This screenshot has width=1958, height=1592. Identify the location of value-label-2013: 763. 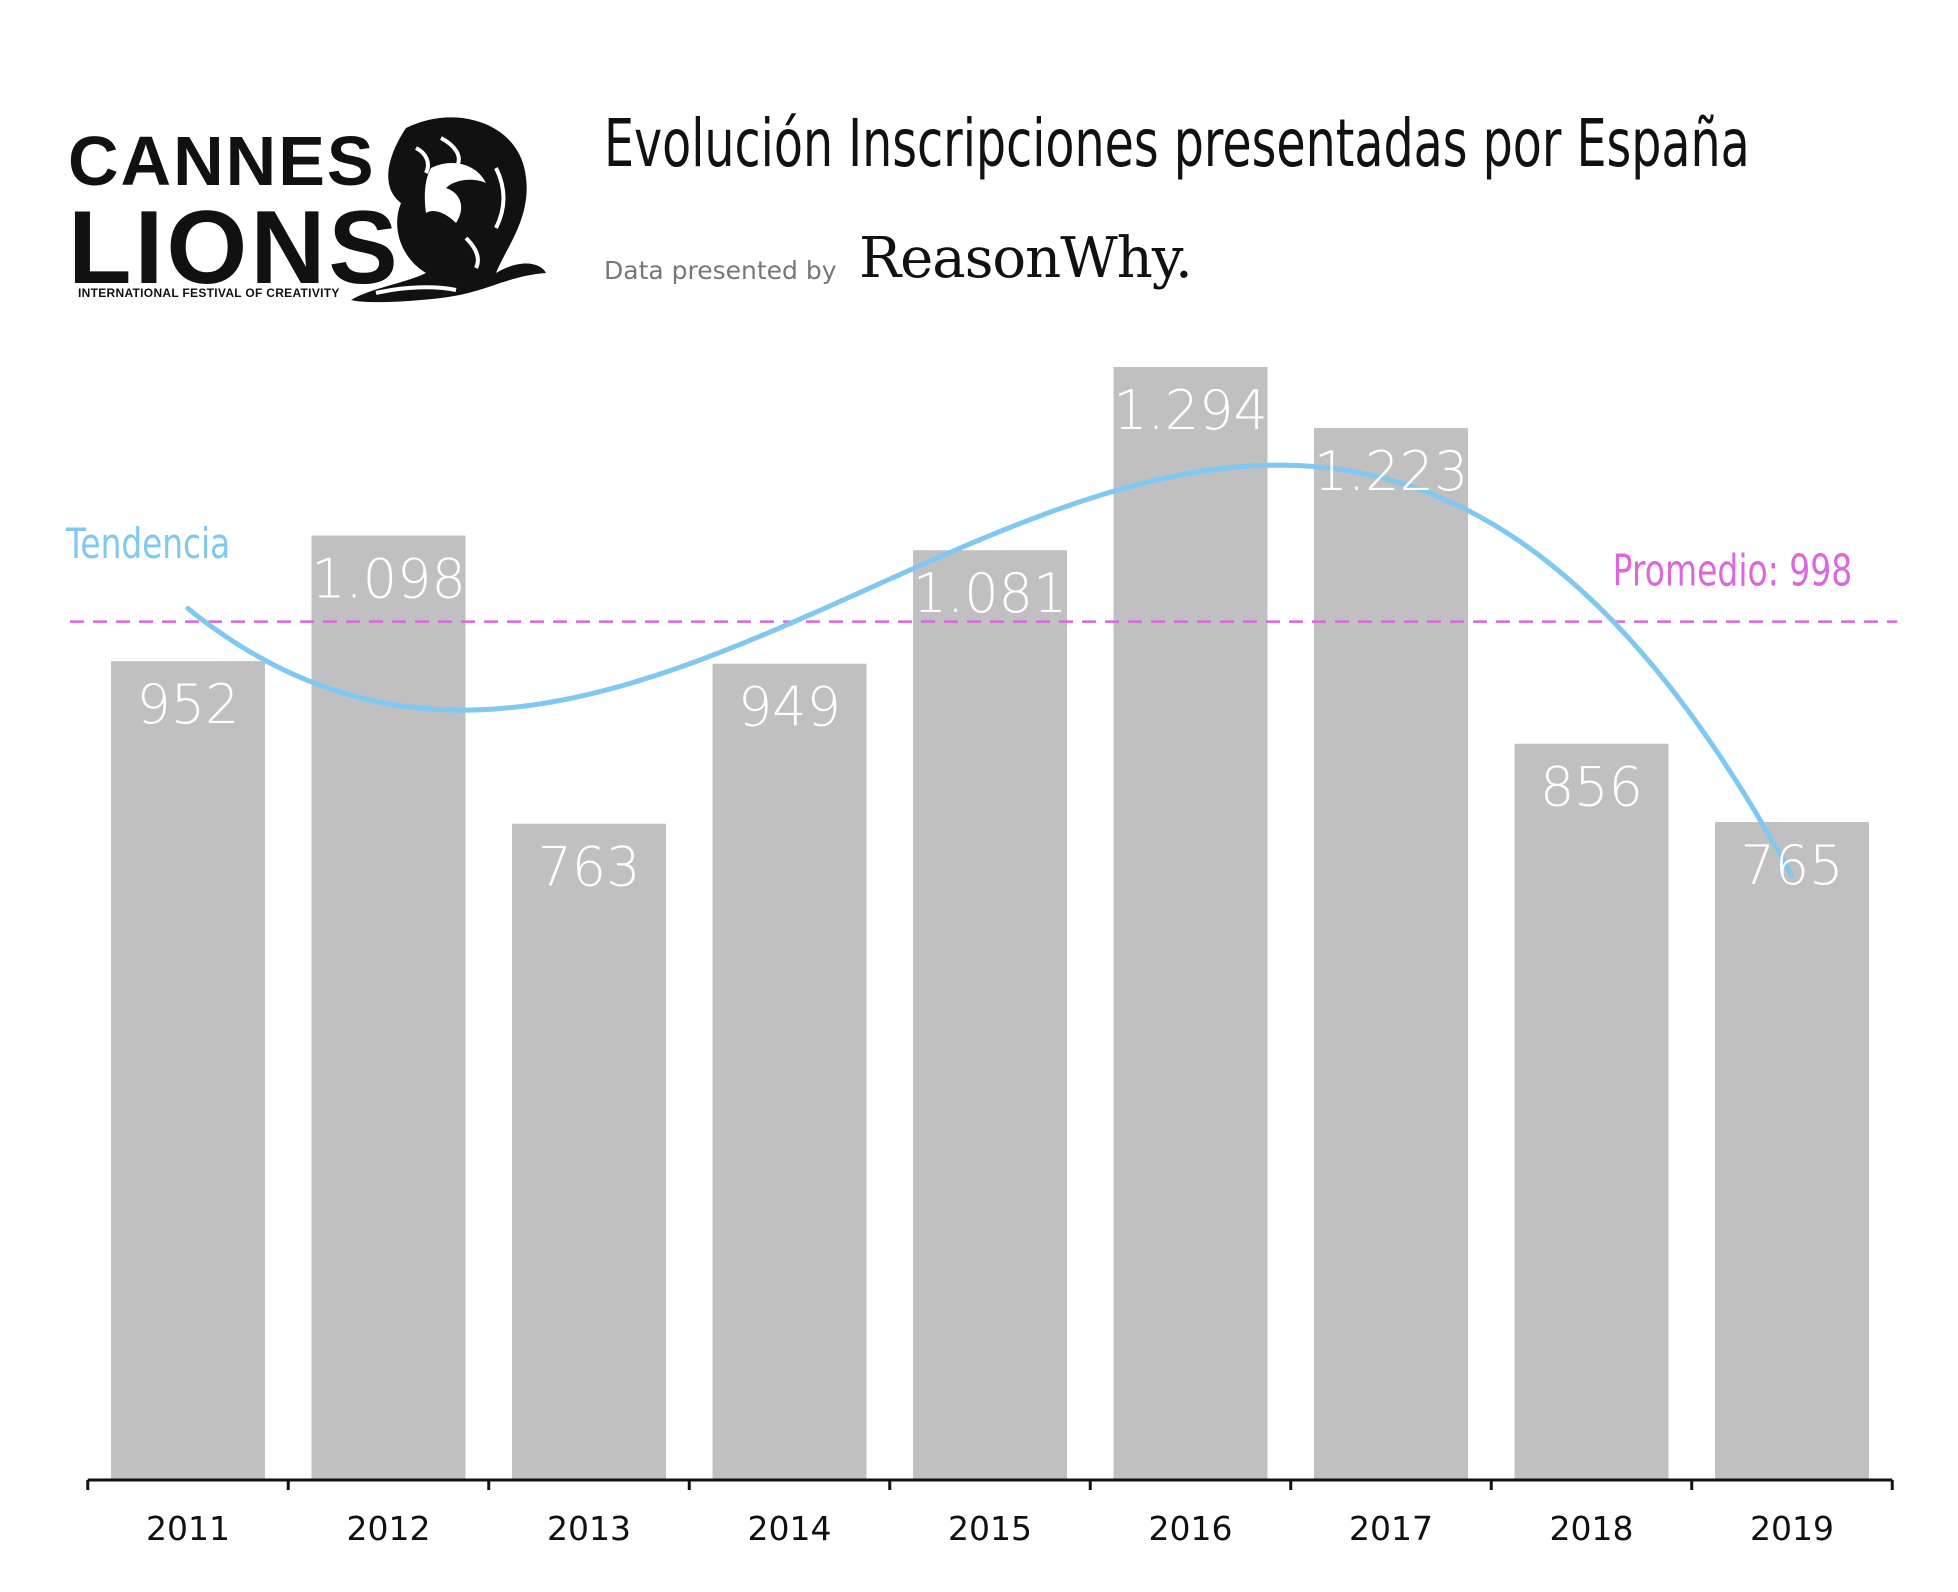
(588, 867).